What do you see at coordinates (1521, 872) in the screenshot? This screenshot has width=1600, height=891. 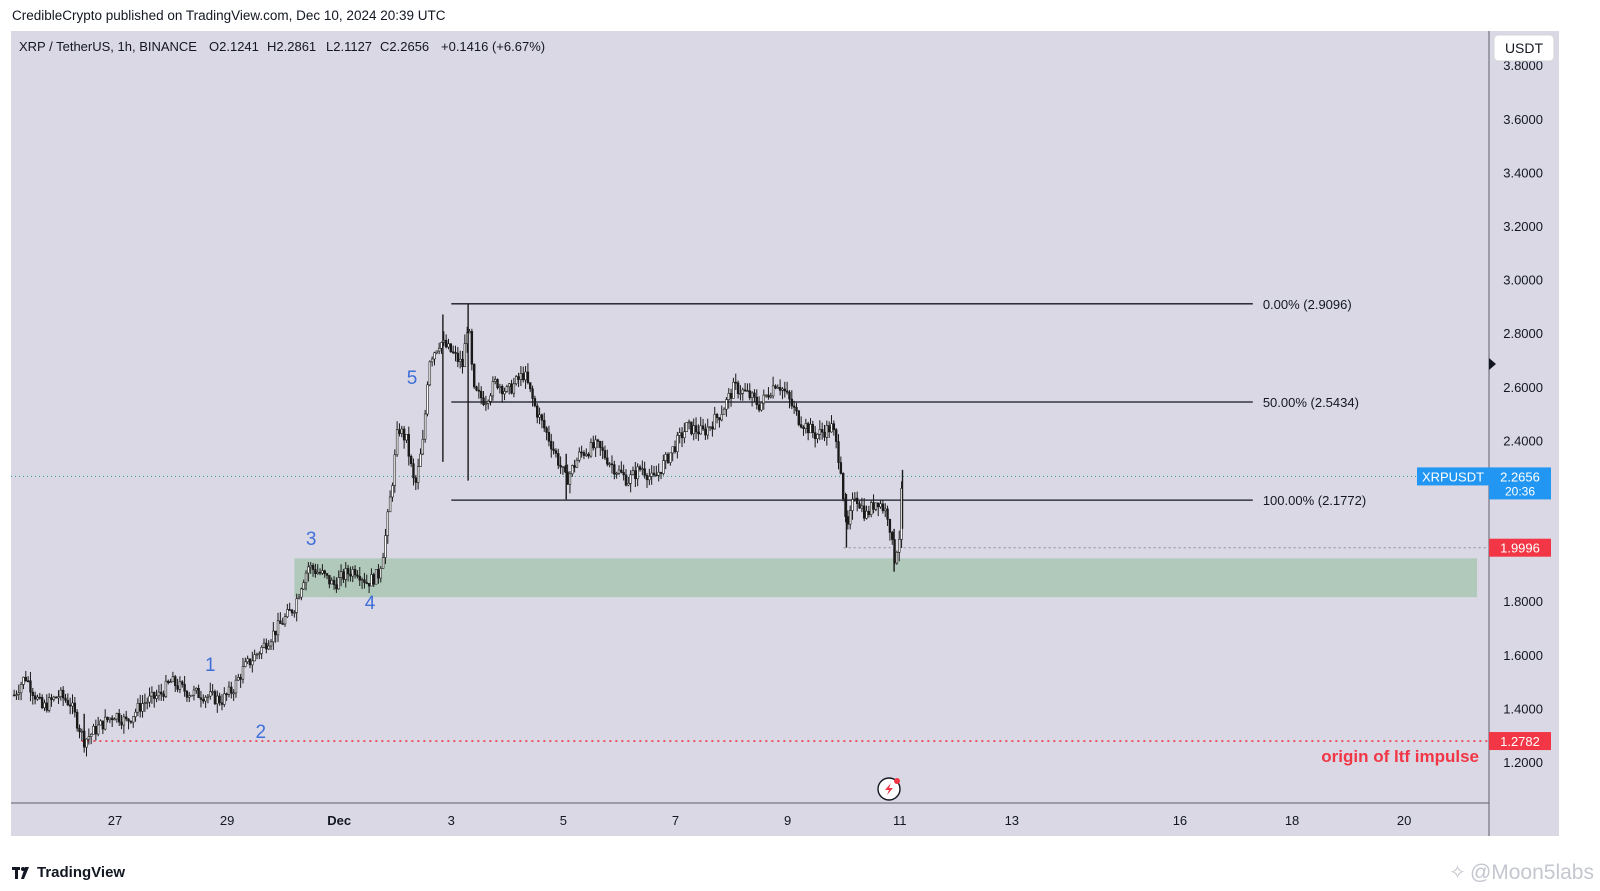 I see `watermark: ✧ @Moon5labs` at bounding box center [1521, 872].